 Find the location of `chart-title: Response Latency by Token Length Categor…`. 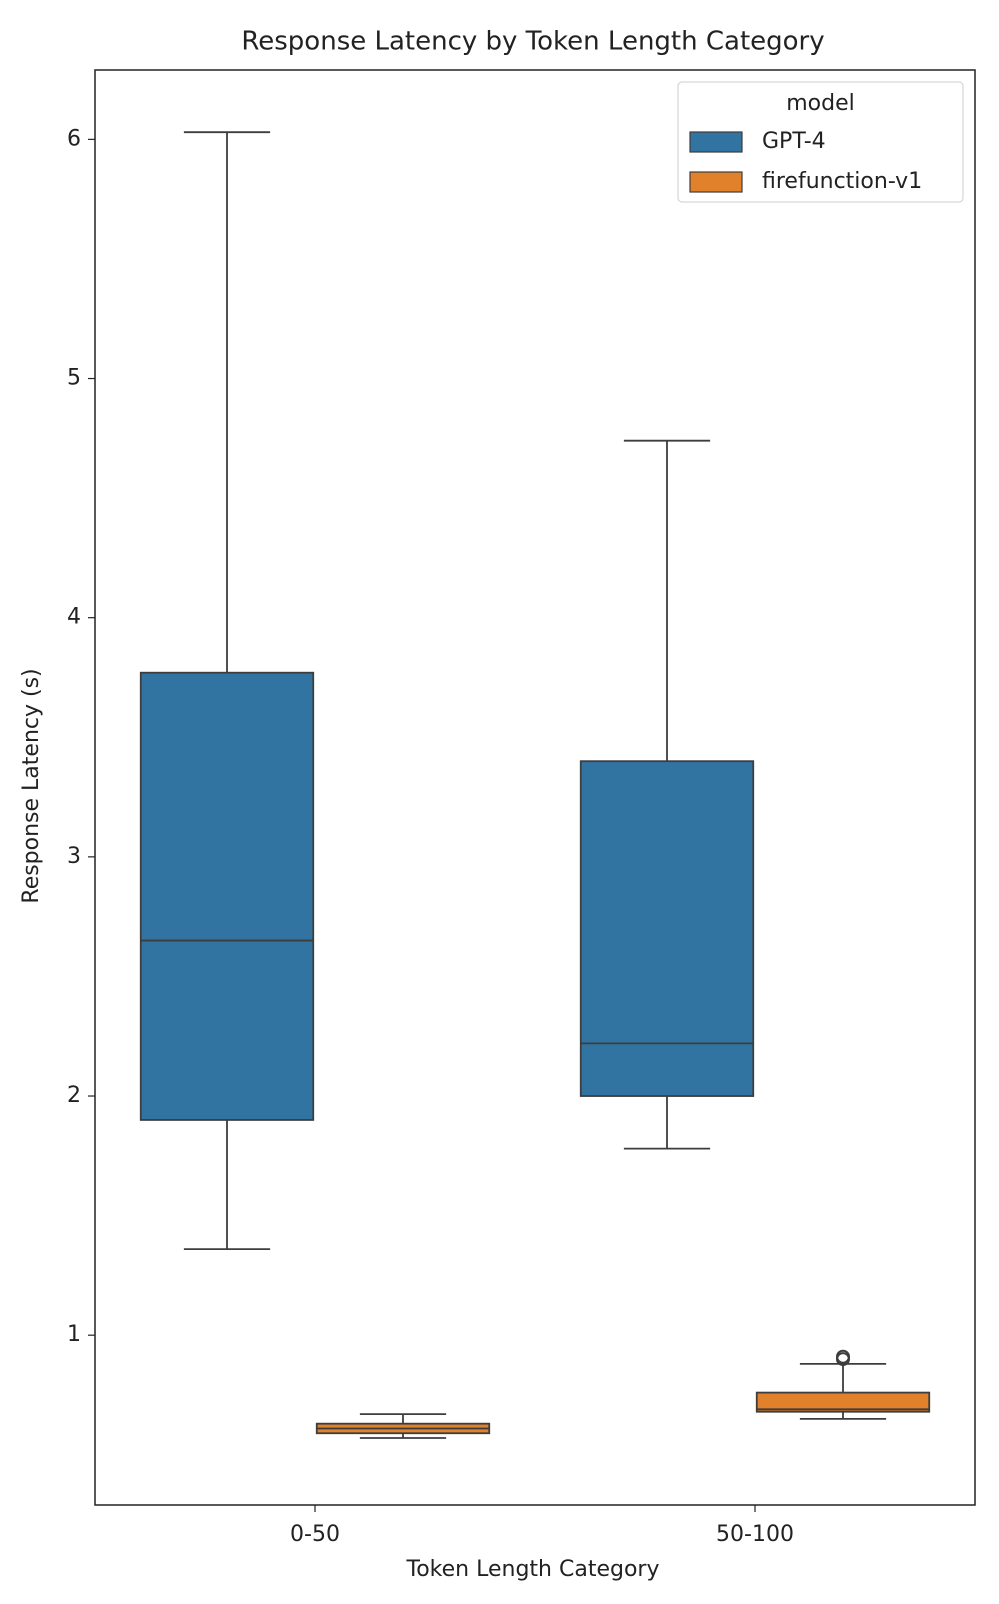

chart-title: Response Latency by Token Length Categor… is located at coordinates (532, 42).